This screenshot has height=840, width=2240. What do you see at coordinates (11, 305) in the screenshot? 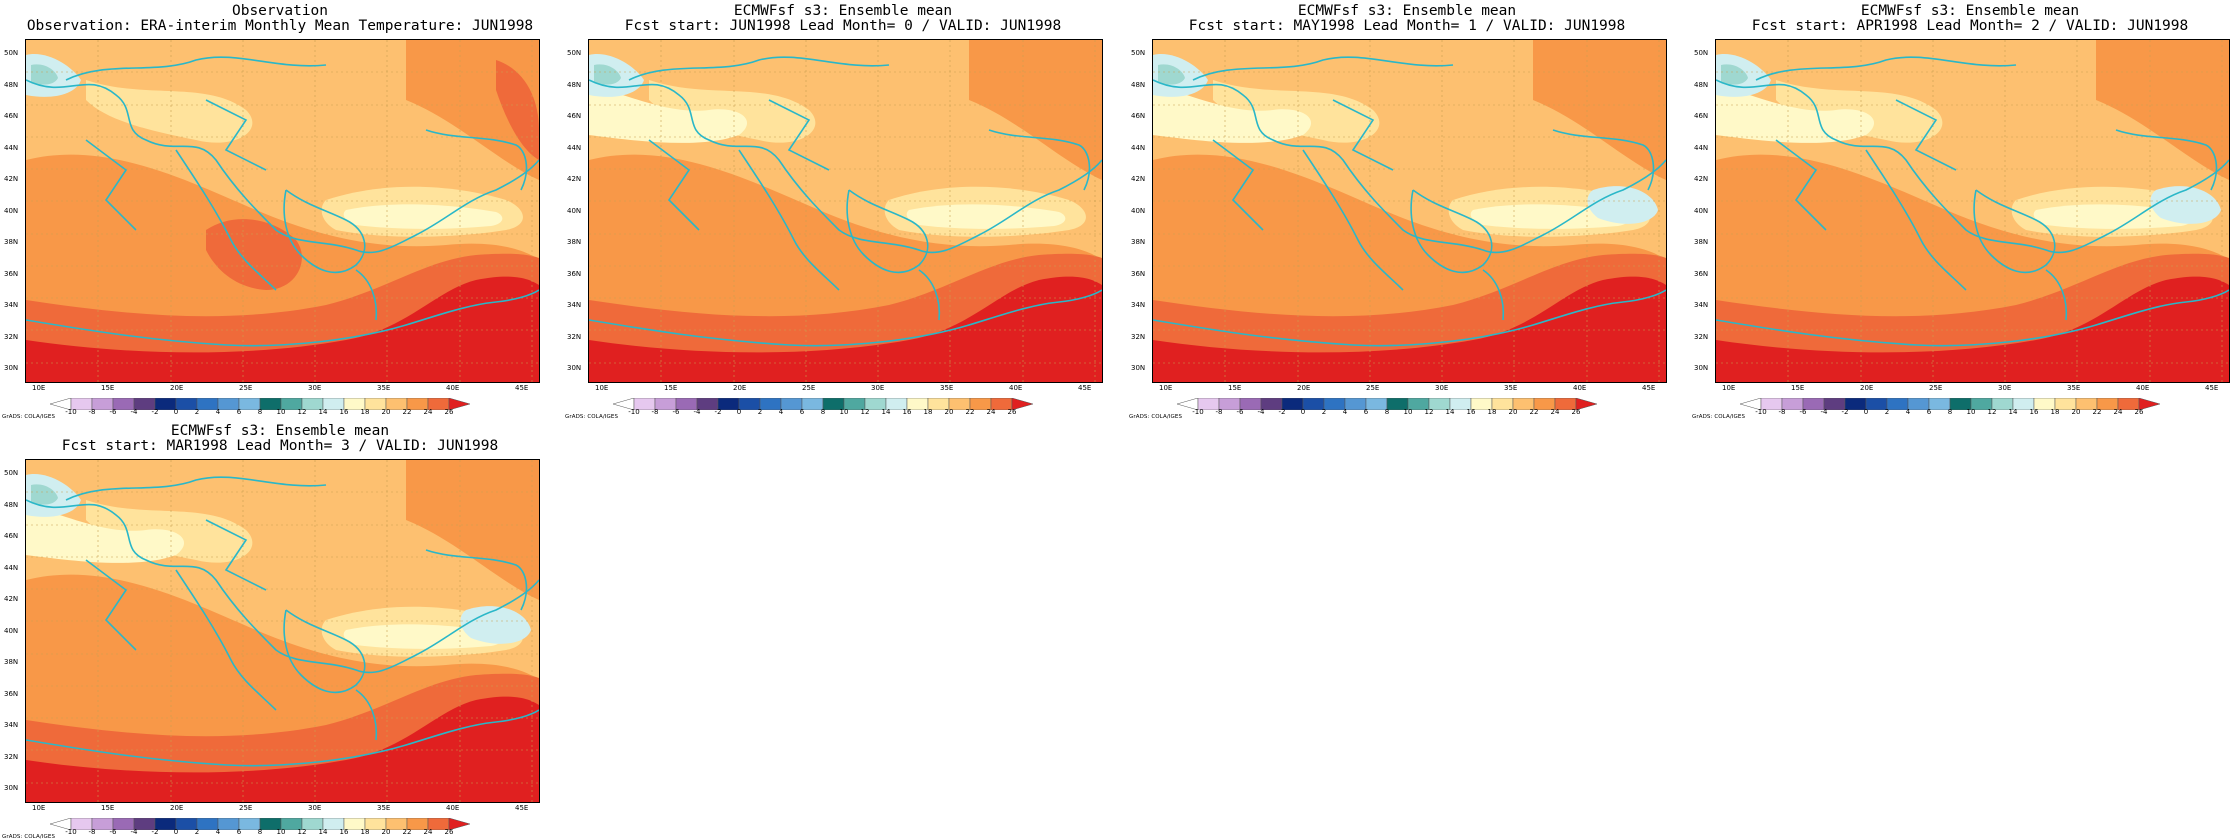
I see `lat-tick-label: 34N` at bounding box center [11, 305].